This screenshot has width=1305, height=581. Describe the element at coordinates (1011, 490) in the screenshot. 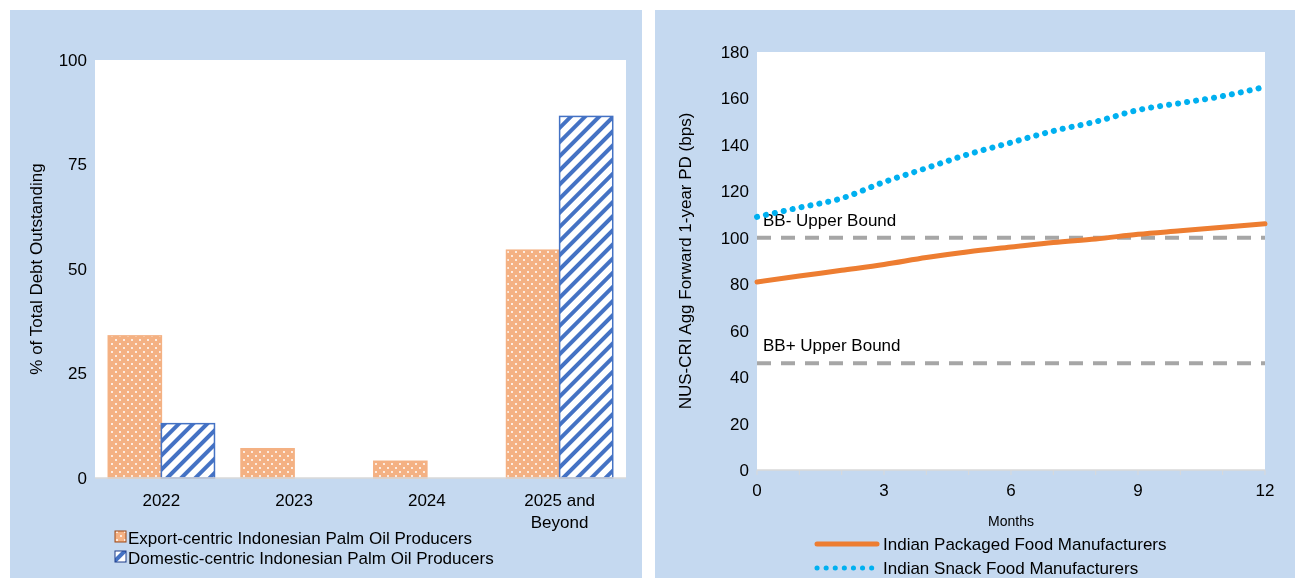

I see `x-tick-label: 6` at that location.